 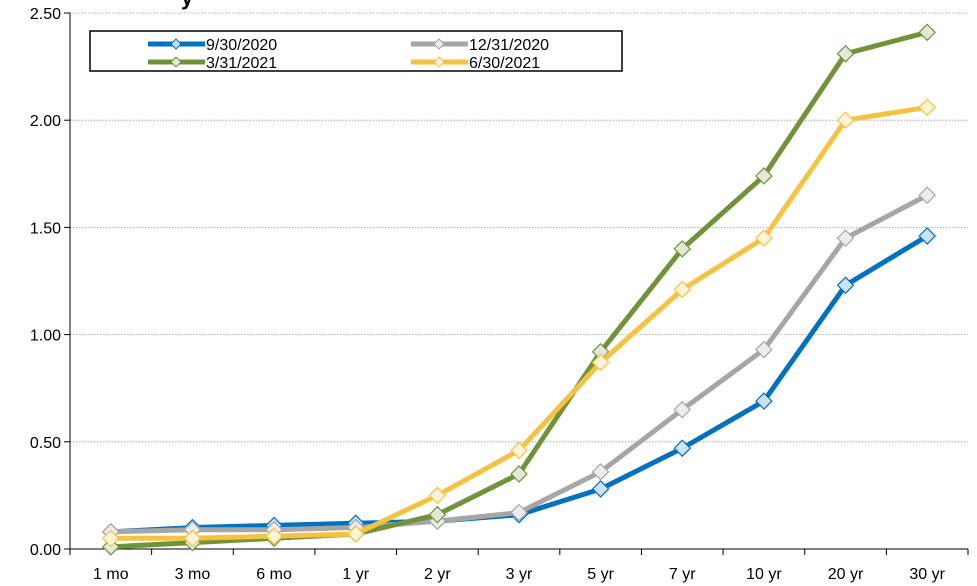 What do you see at coordinates (519, 574) in the screenshot?
I see `x-tick-label-5: 3 yr` at bounding box center [519, 574].